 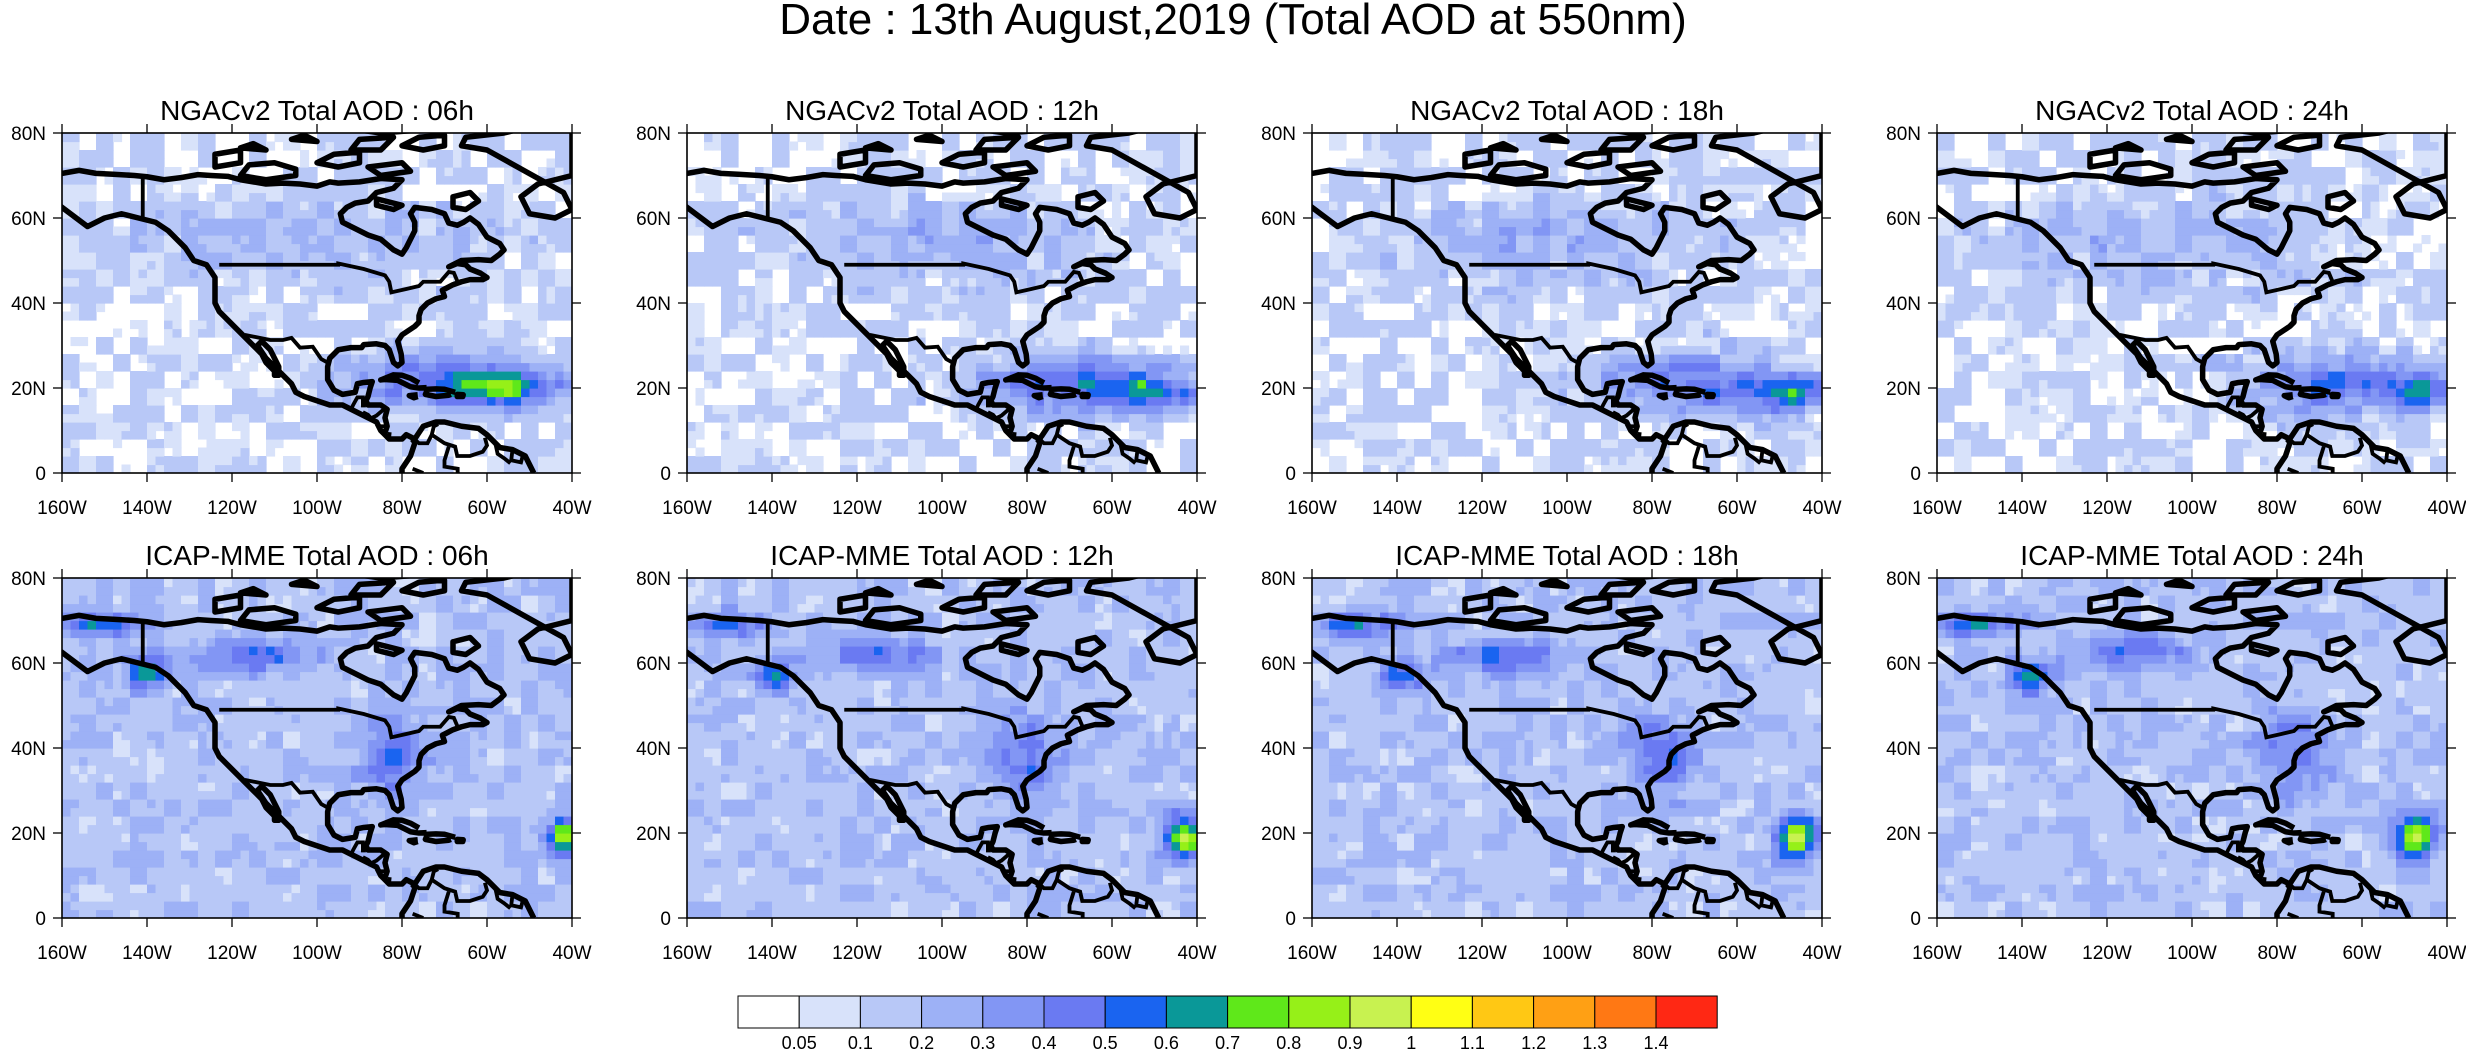 What do you see at coordinates (982, 1043) in the screenshot?
I see `colorbar-label: 0.3` at bounding box center [982, 1043].